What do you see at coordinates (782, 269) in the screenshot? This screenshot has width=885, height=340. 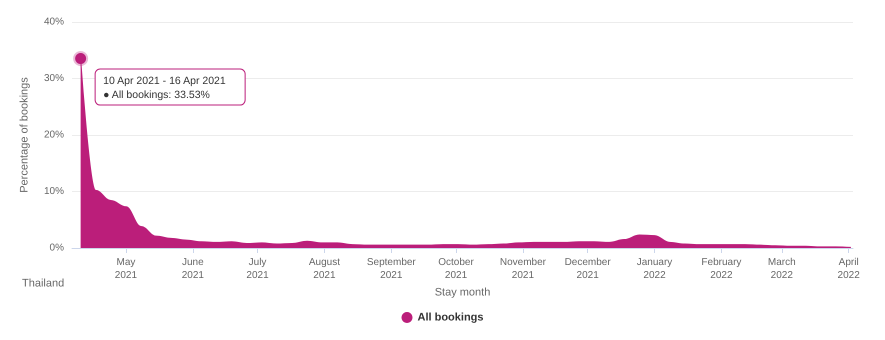 I see `x-tick-label: March 2022` at bounding box center [782, 269].